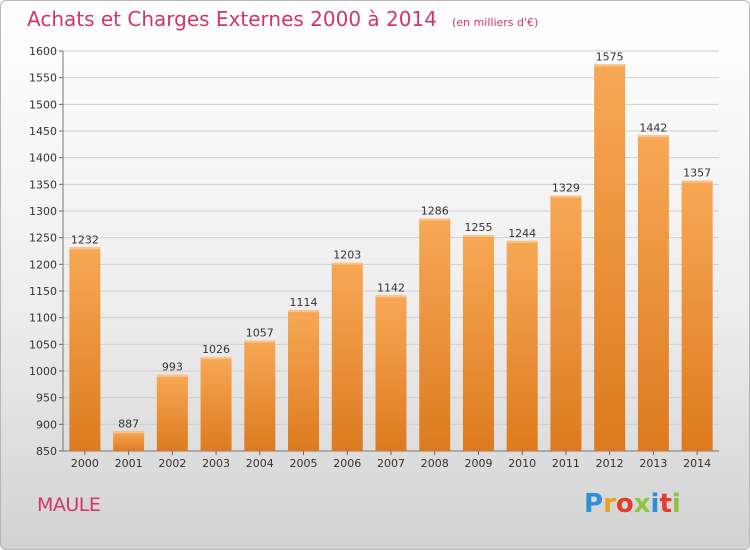 Image resolution: width=750 pixels, height=550 pixels. What do you see at coordinates (653, 463) in the screenshot?
I see `x-tick-label-2013: 2013` at bounding box center [653, 463].